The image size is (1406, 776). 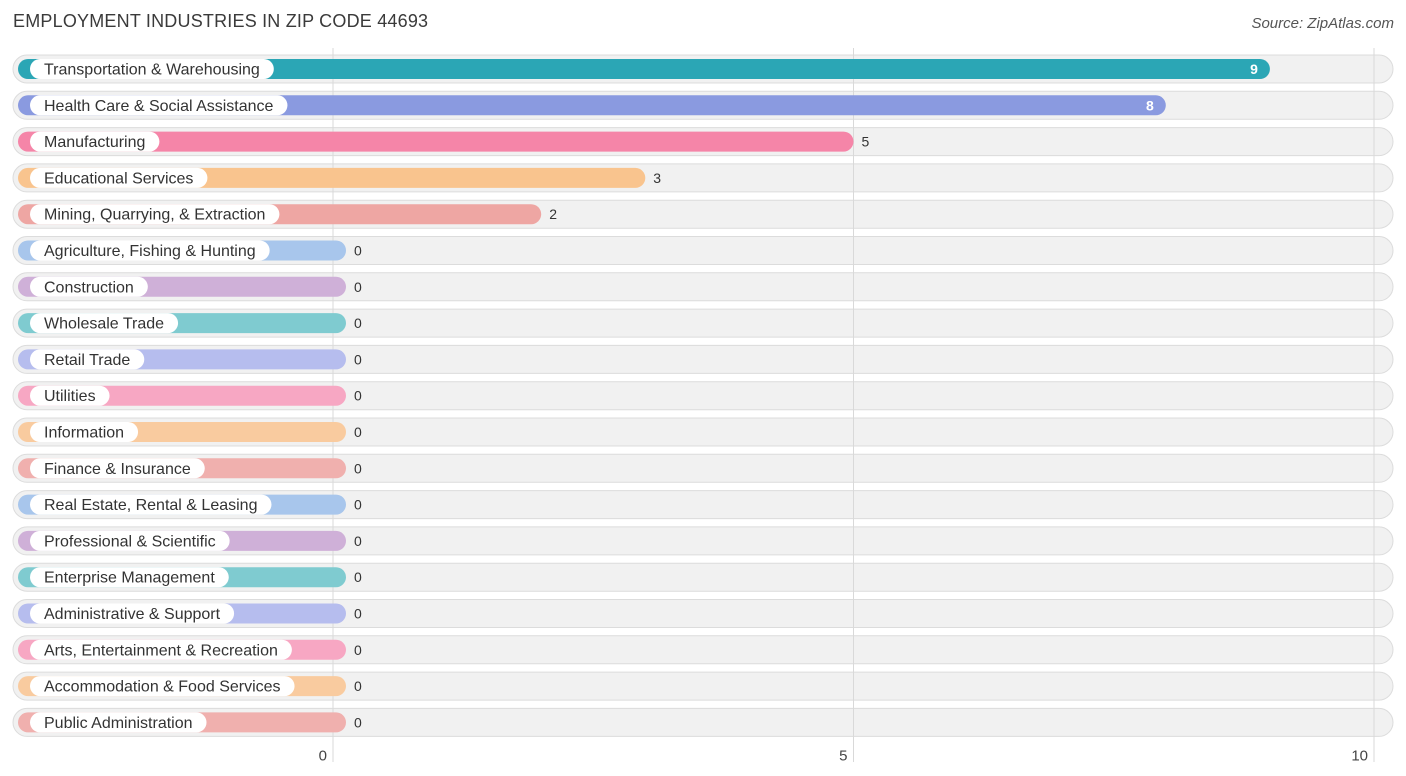 I want to click on category-label: Administrative & Support, so click(x=132, y=614).